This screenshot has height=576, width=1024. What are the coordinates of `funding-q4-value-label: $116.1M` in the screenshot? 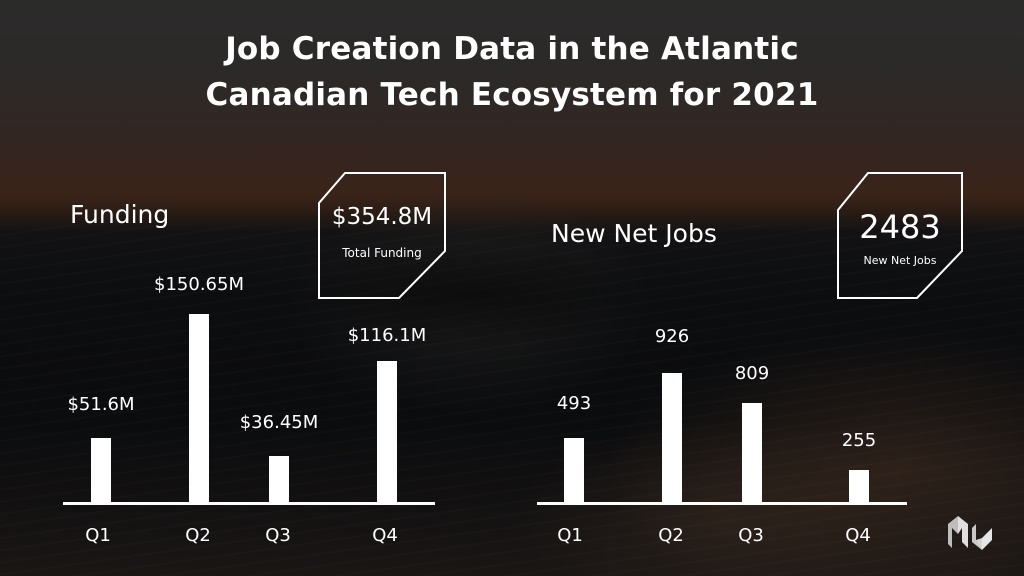 It's located at (387, 335).